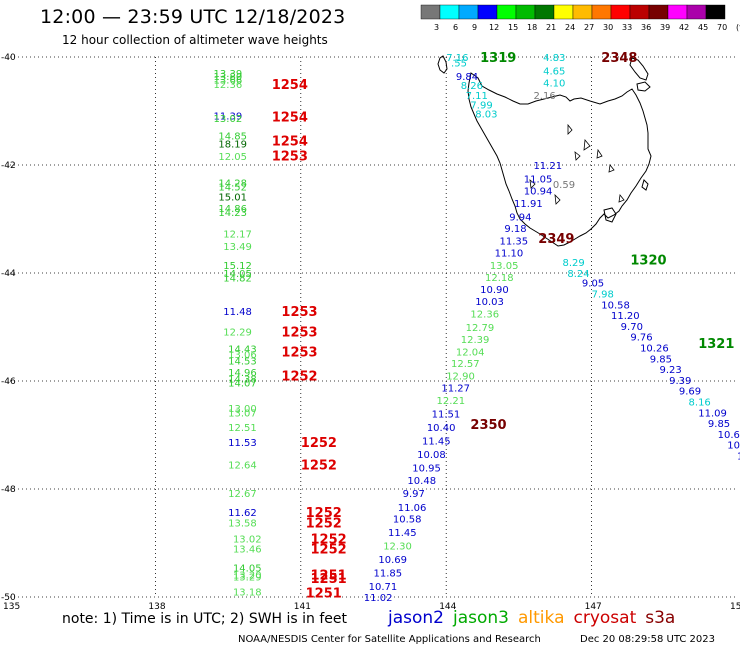 This screenshot has height=650, width=740. Describe the element at coordinates (738, 27) in the screenshot. I see `color-scale-label: (ft)` at that location.